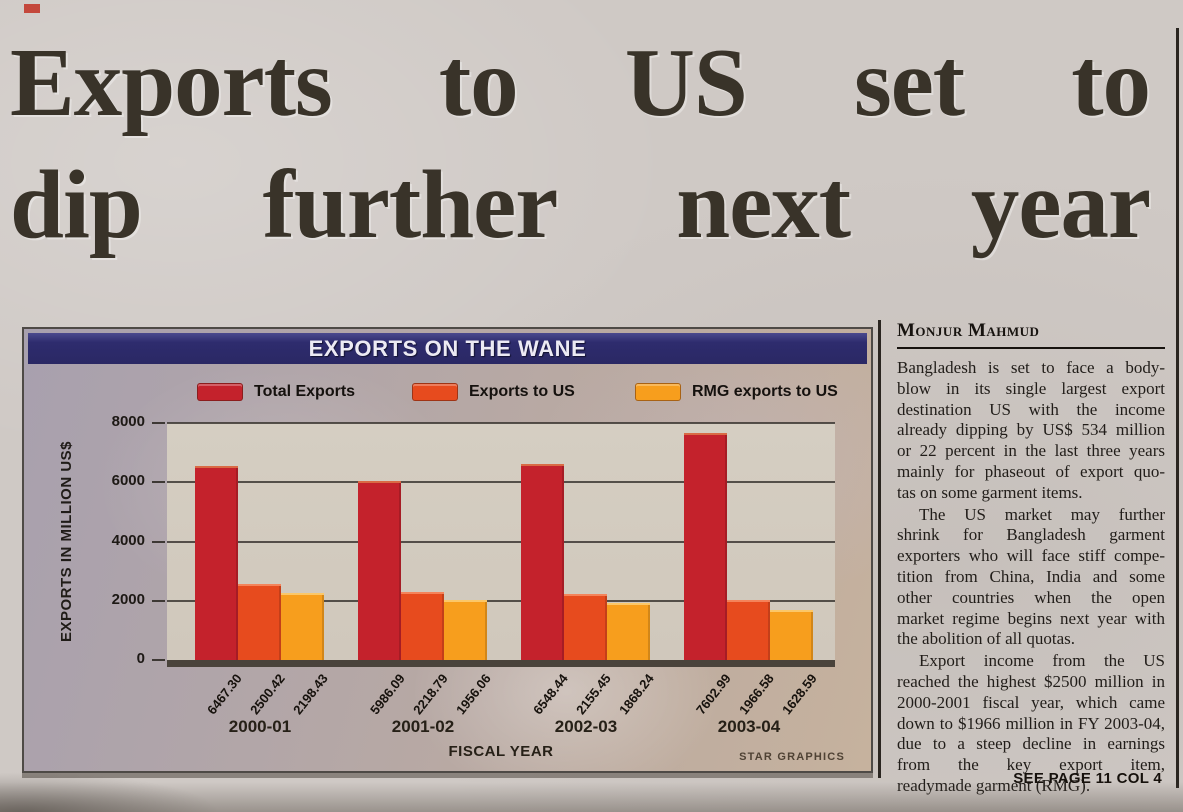 The width and height of the screenshot is (1183, 812). What do you see at coordinates (1031, 597) in the screenshot?
I see `article-line: other countries when the open` at bounding box center [1031, 597].